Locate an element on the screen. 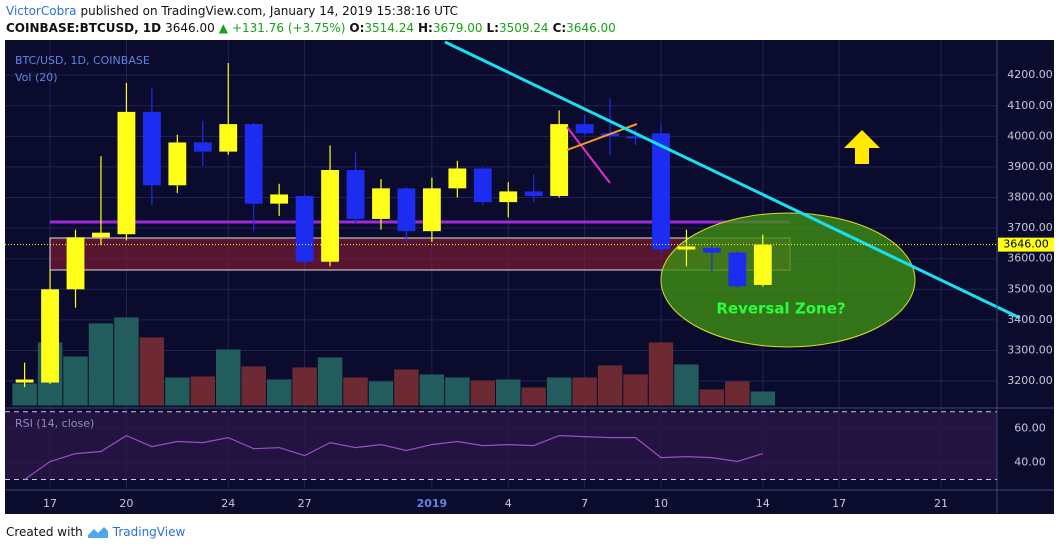 The width and height of the screenshot is (1059, 551). y-tick-label: 3200.00 is located at coordinates (1030, 380).